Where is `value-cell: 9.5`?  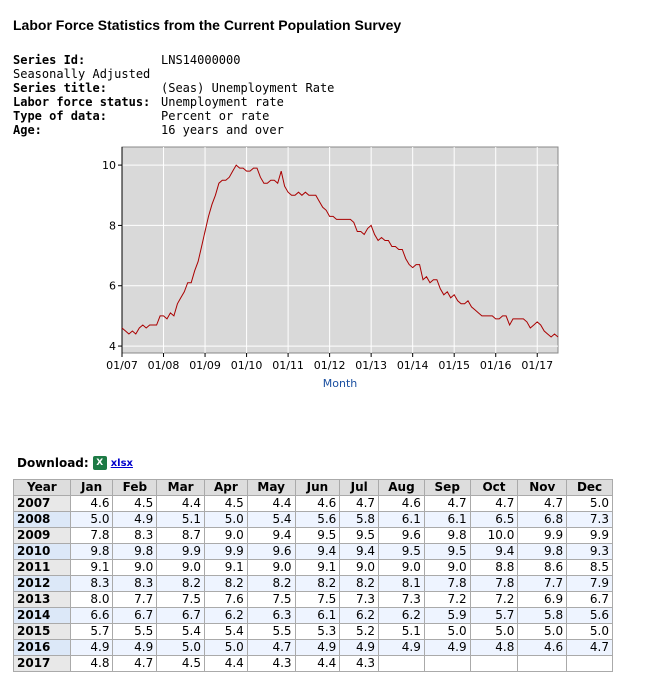
value-cell: 9.5 is located at coordinates (359, 535).